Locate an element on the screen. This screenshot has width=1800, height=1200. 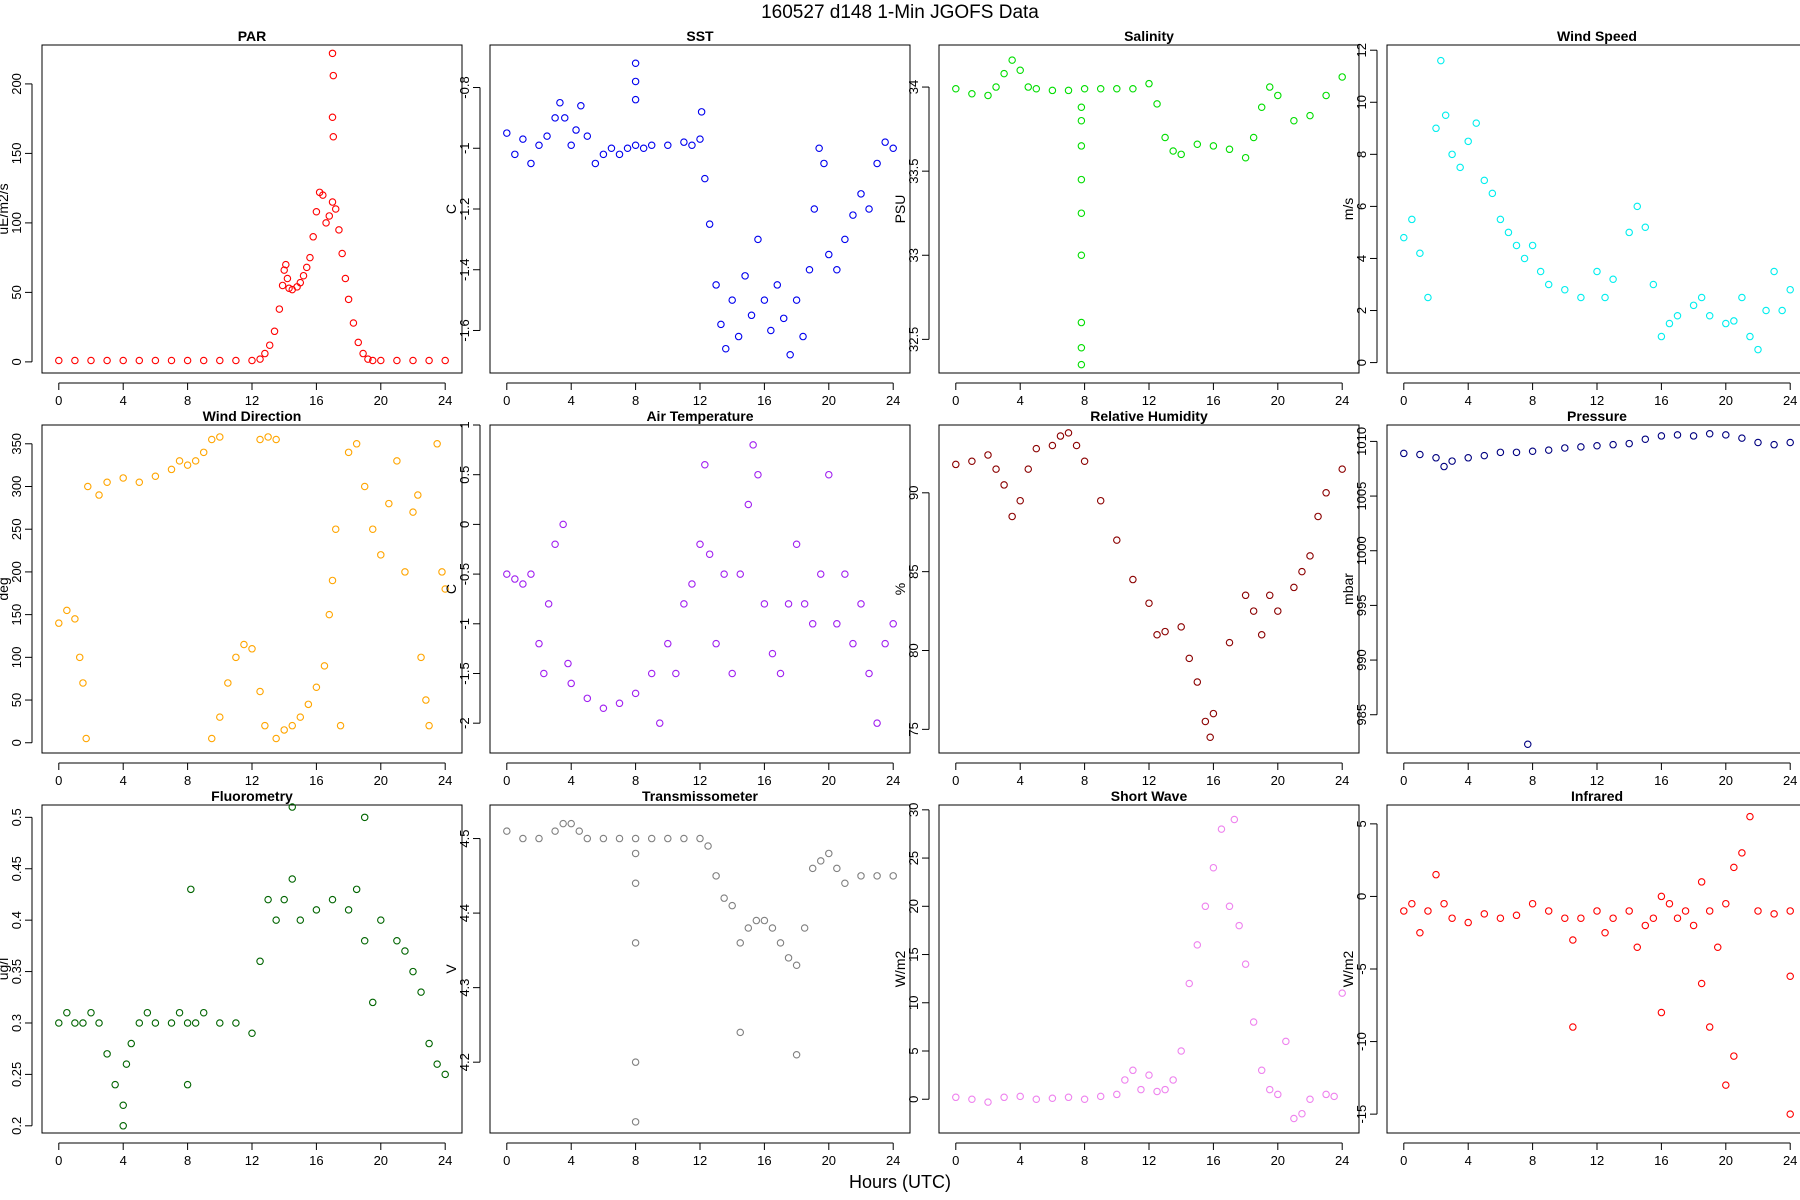
x-tick-label: 12 is located at coordinates (252, 1160).